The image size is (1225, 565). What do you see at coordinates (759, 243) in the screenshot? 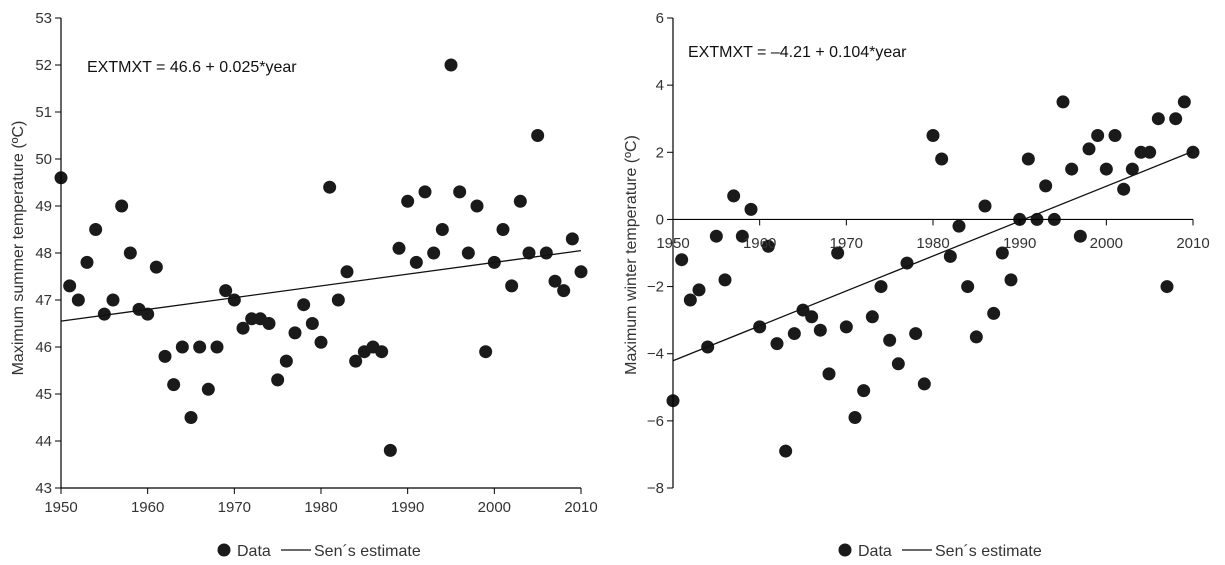
I see `winter-x-tick-label: 1960` at bounding box center [759, 243].